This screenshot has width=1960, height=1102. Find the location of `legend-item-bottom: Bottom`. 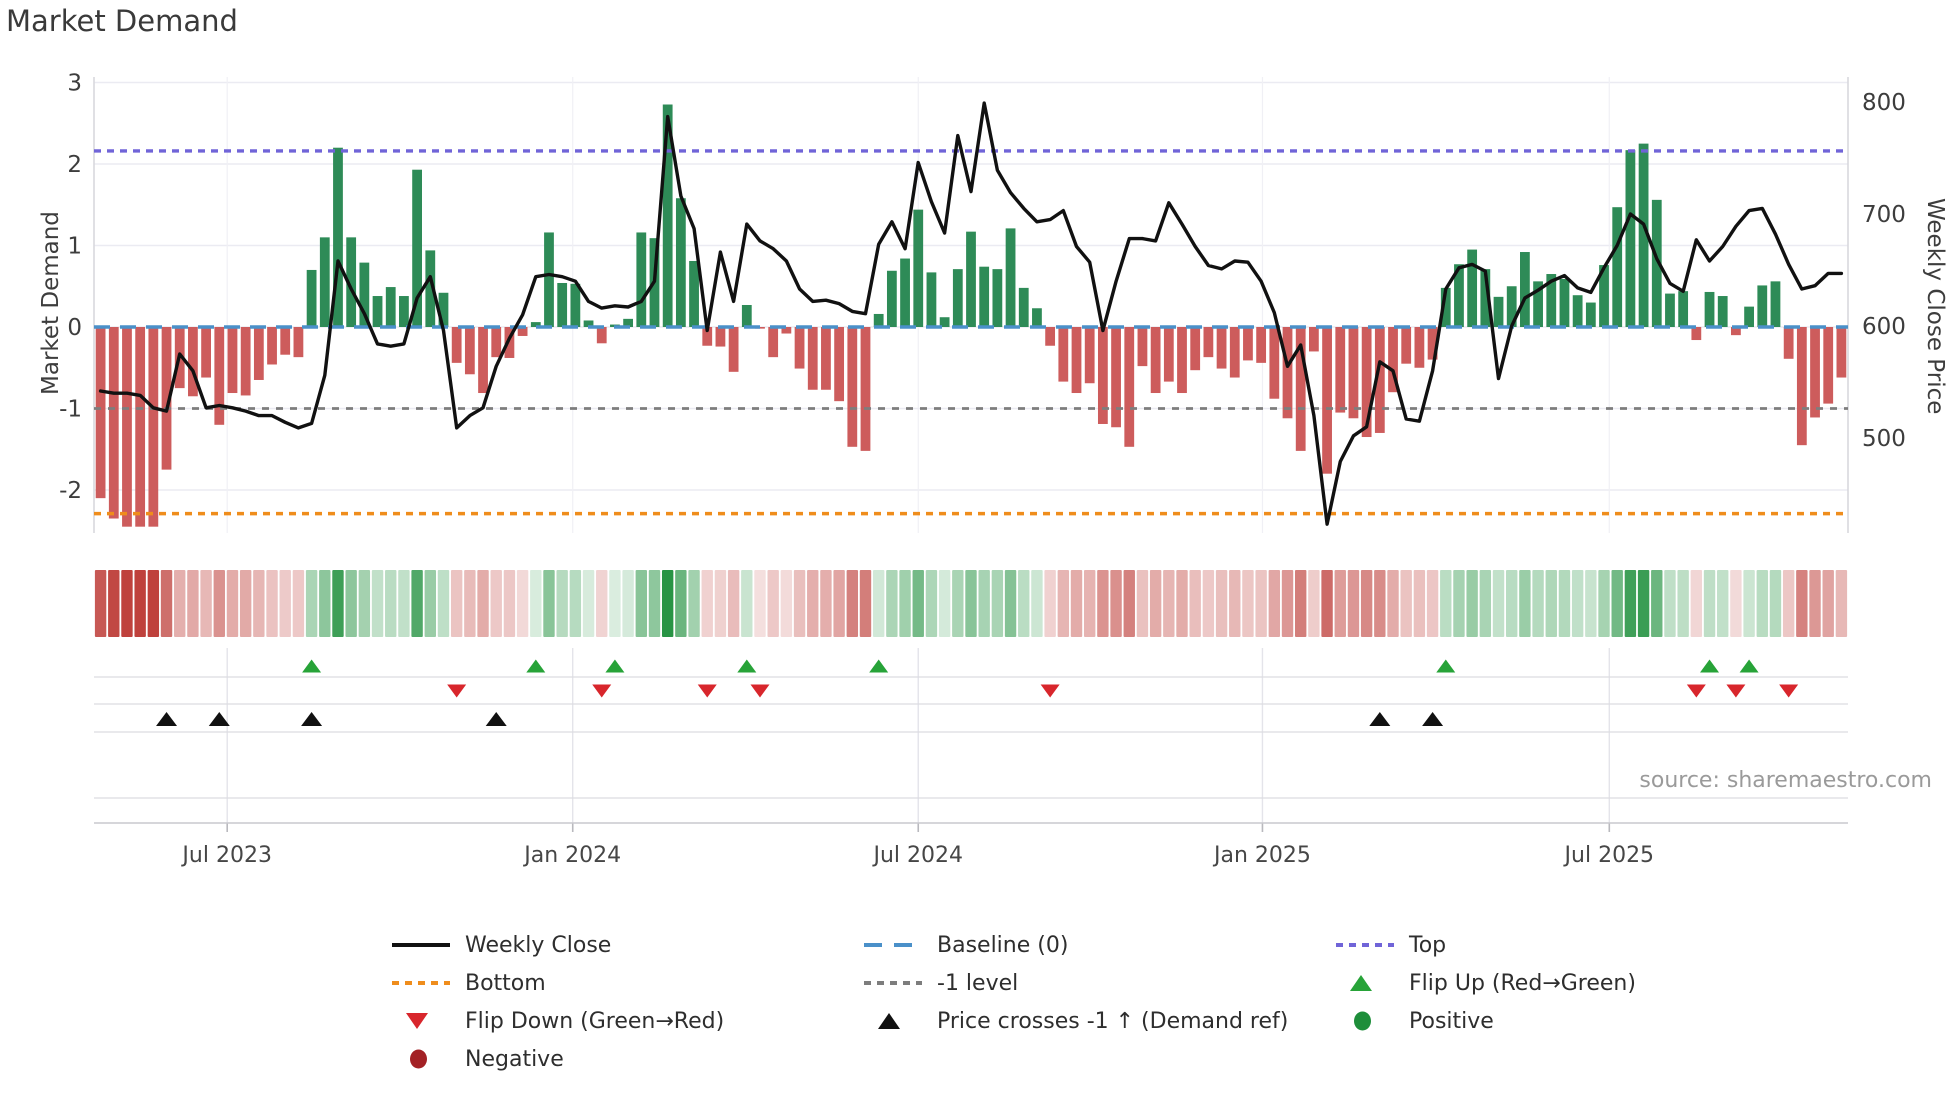

legend-item-bottom: Bottom is located at coordinates (558, 983).